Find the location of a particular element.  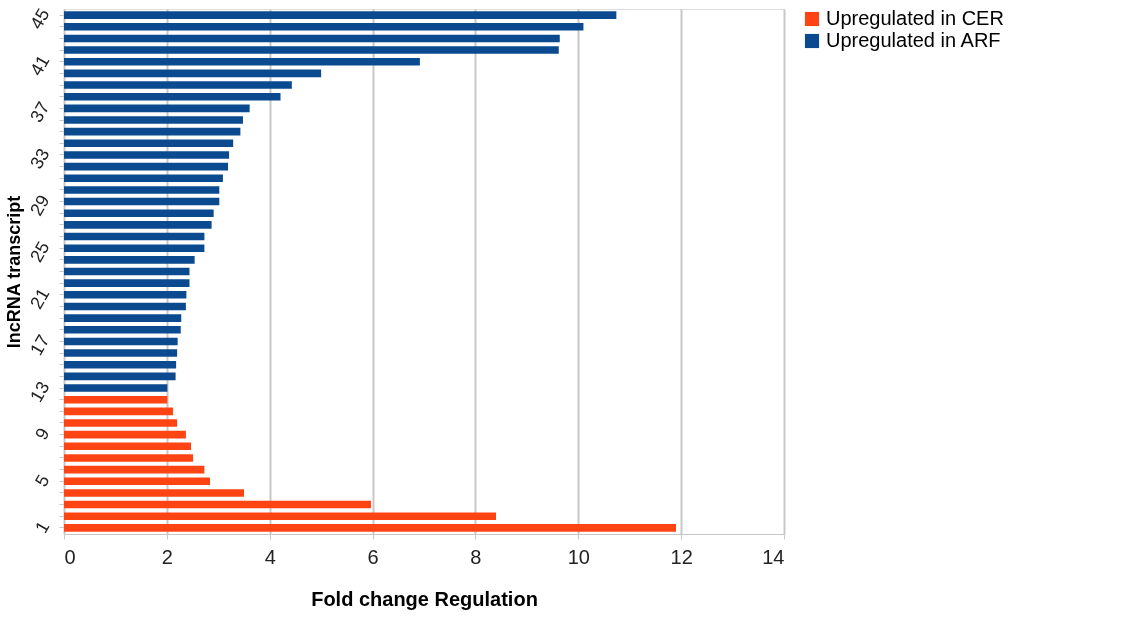

y-tick-label: 5 is located at coordinates (42, 480).